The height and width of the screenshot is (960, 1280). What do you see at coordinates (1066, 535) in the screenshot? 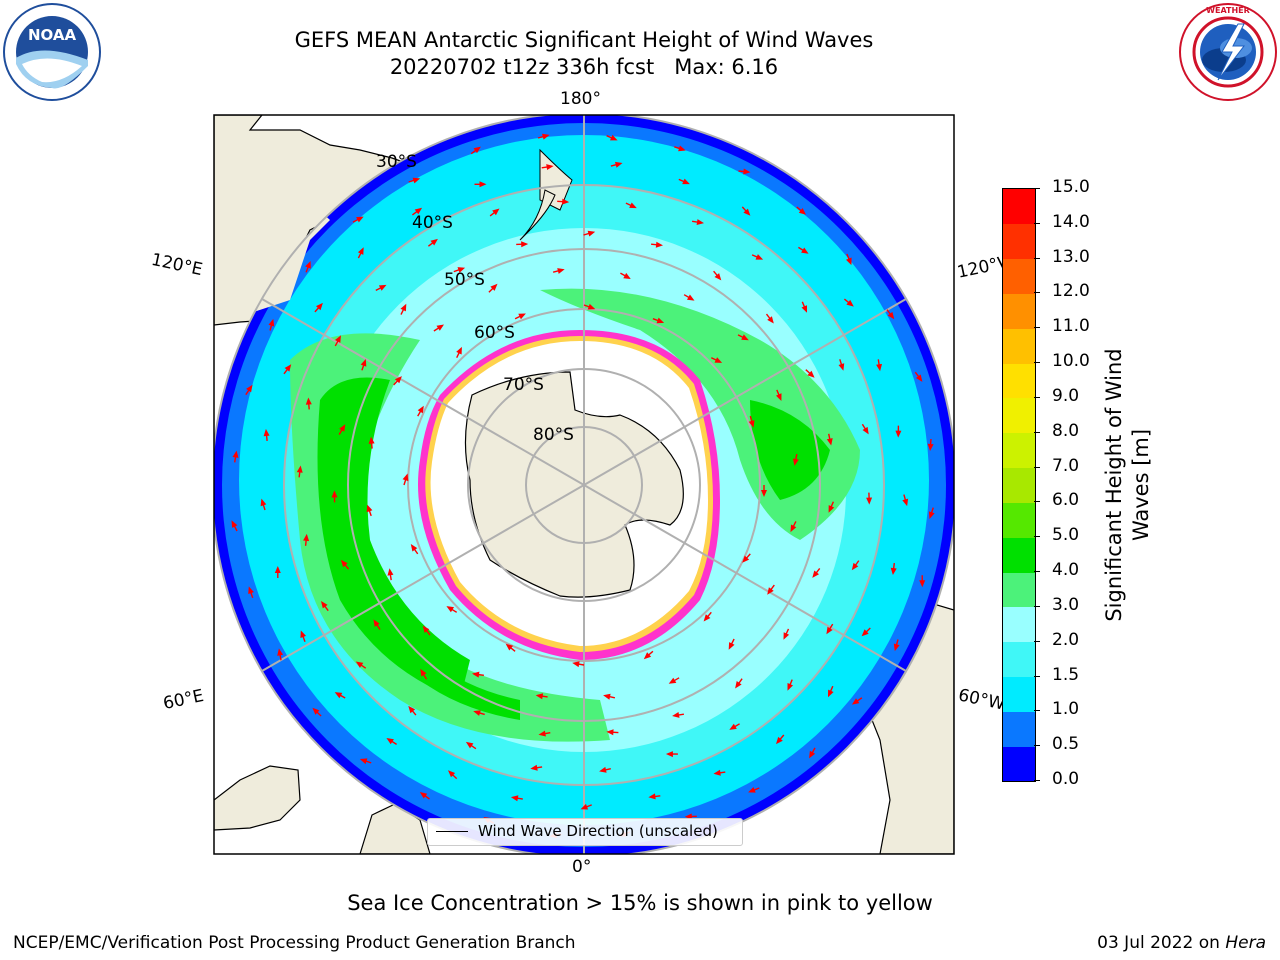
I see `colorbar-tick-label: 5.0` at bounding box center [1066, 535].